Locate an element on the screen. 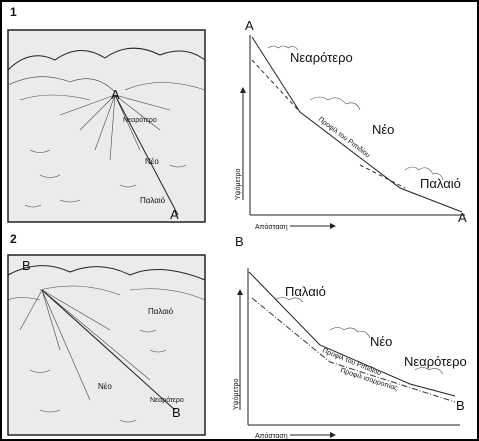 This screenshot has height=441, width=479. panel-number: 1 is located at coordinates (13, 12).